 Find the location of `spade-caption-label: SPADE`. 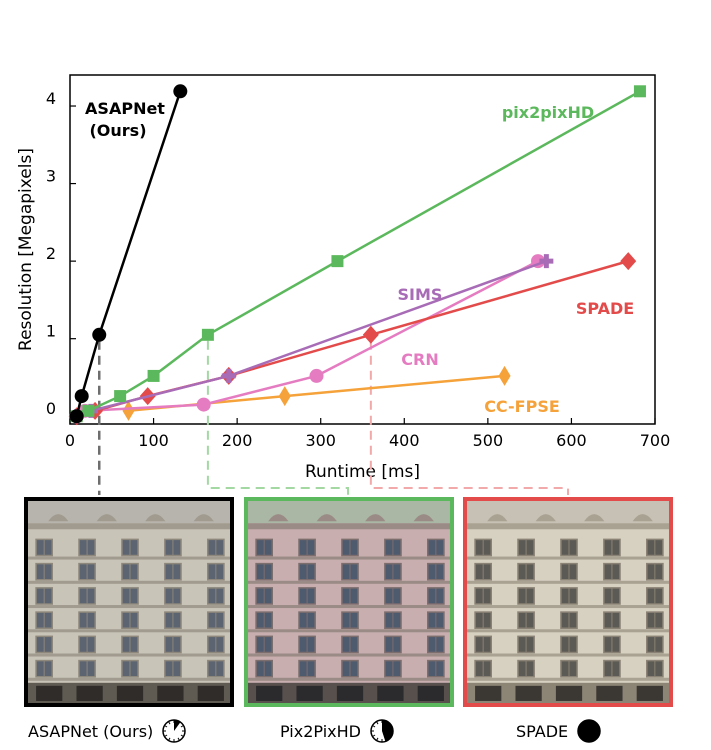

spade-caption-label: SPADE is located at coordinates (542, 731).